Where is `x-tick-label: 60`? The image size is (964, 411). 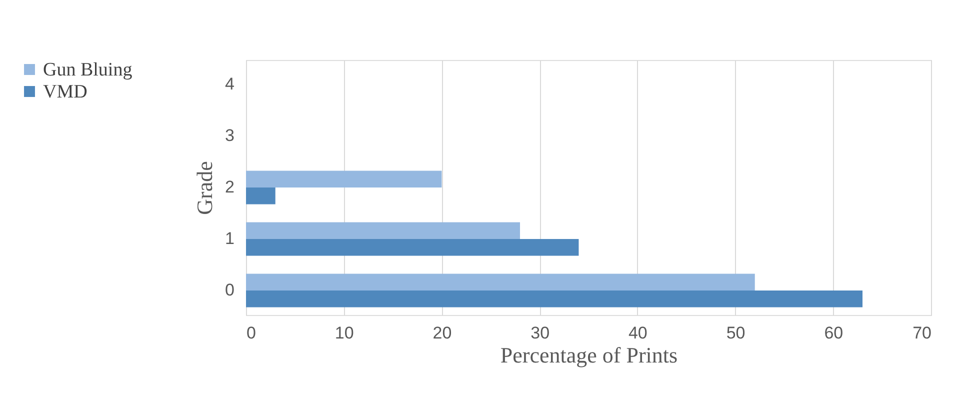 x-tick-label: 60 is located at coordinates (834, 333).